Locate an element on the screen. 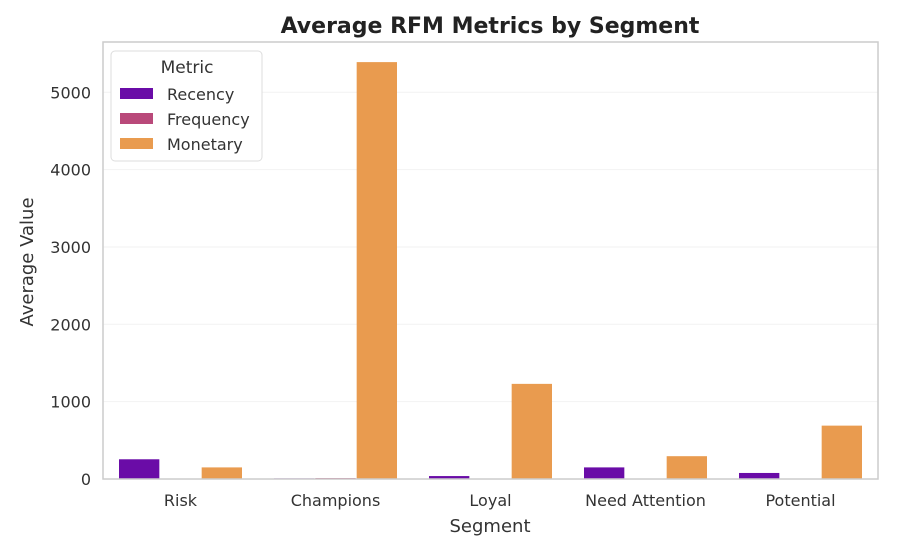 This screenshot has height=551, width=918. x-tick-label: Champions is located at coordinates (336, 500).